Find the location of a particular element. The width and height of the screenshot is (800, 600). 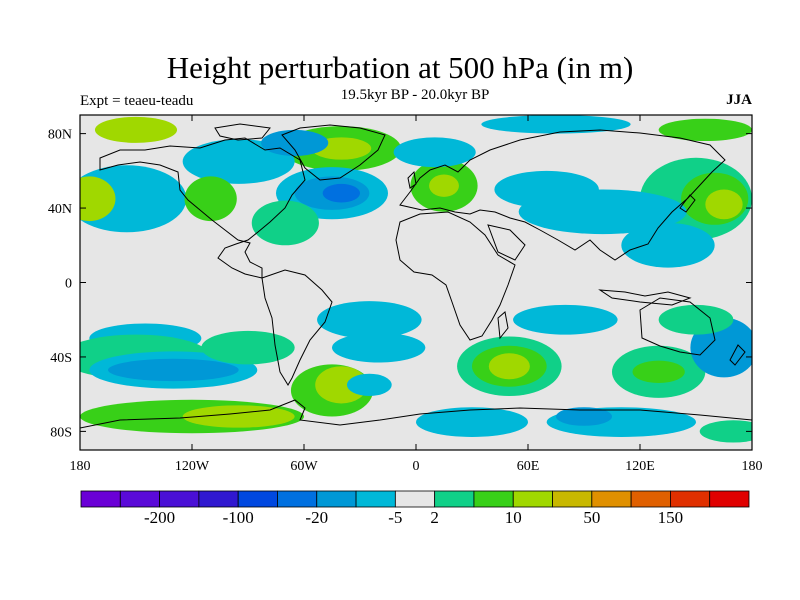

y-tick-label: 80S is located at coordinates (61, 432).